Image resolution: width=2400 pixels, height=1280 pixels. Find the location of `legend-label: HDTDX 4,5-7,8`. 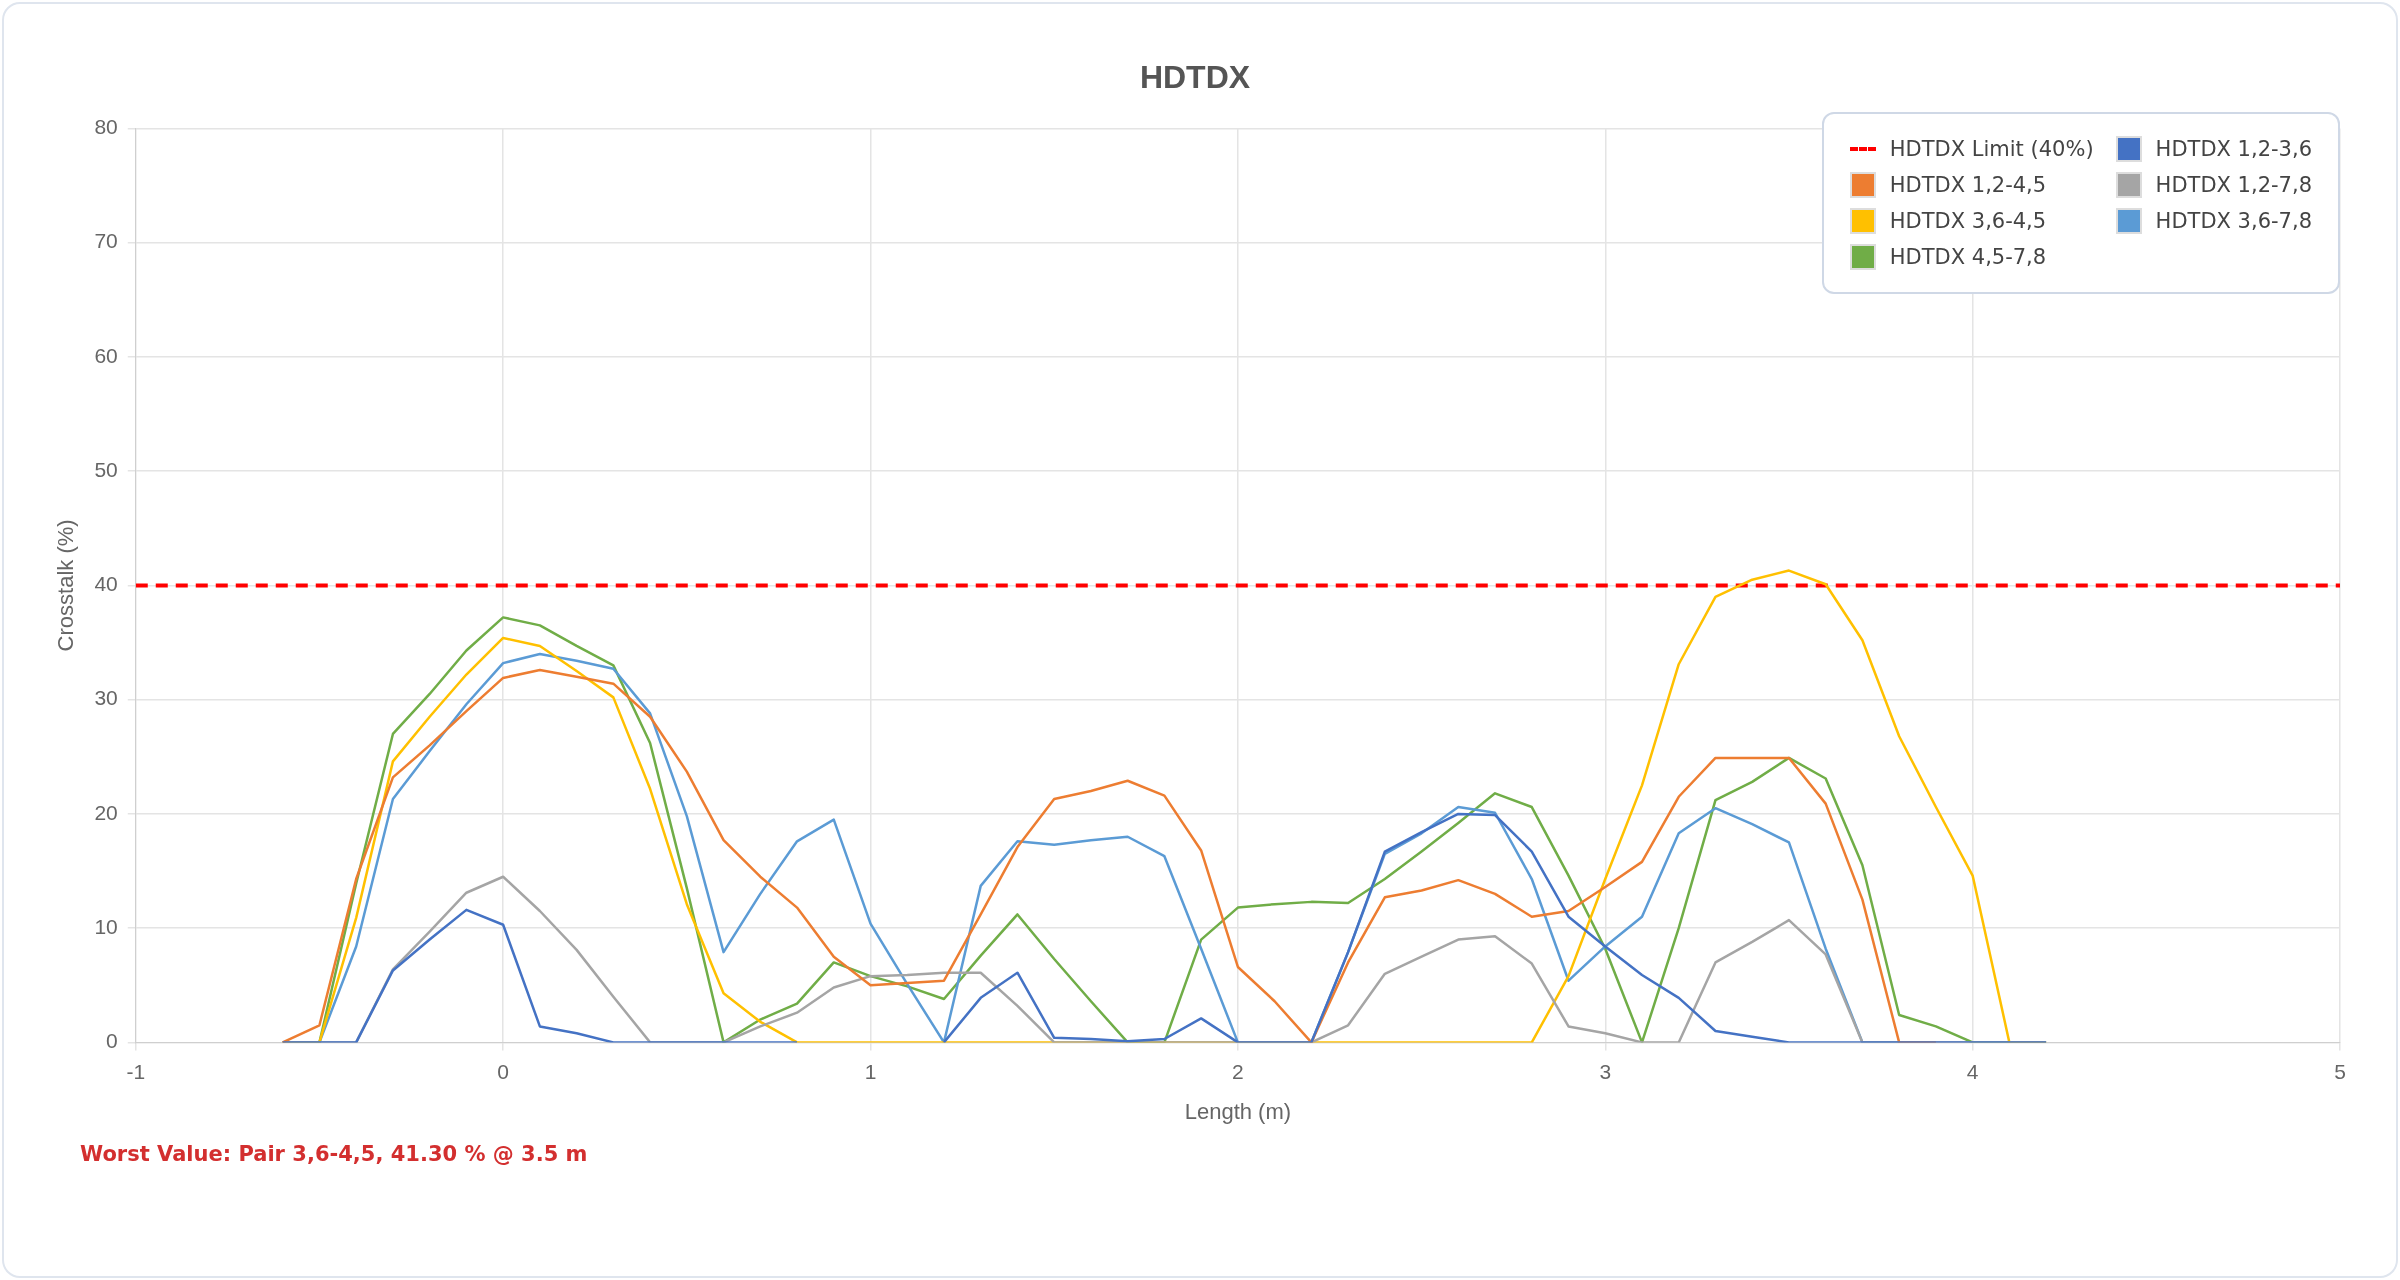

legend-label: HDTDX 4,5-7,8 is located at coordinates (1968, 257).